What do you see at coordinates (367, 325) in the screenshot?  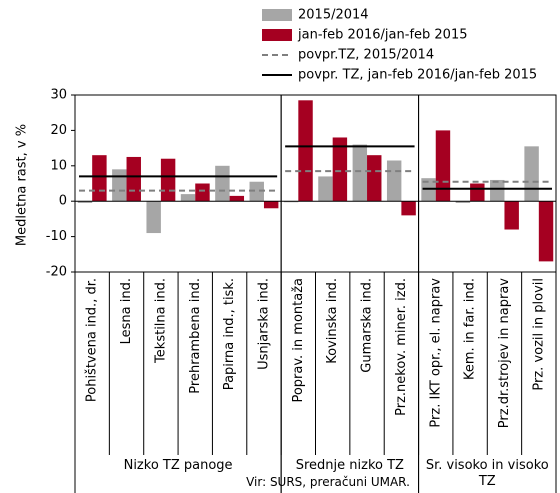 I see `x-tick-label: Gumarska ind.` at bounding box center [367, 325].